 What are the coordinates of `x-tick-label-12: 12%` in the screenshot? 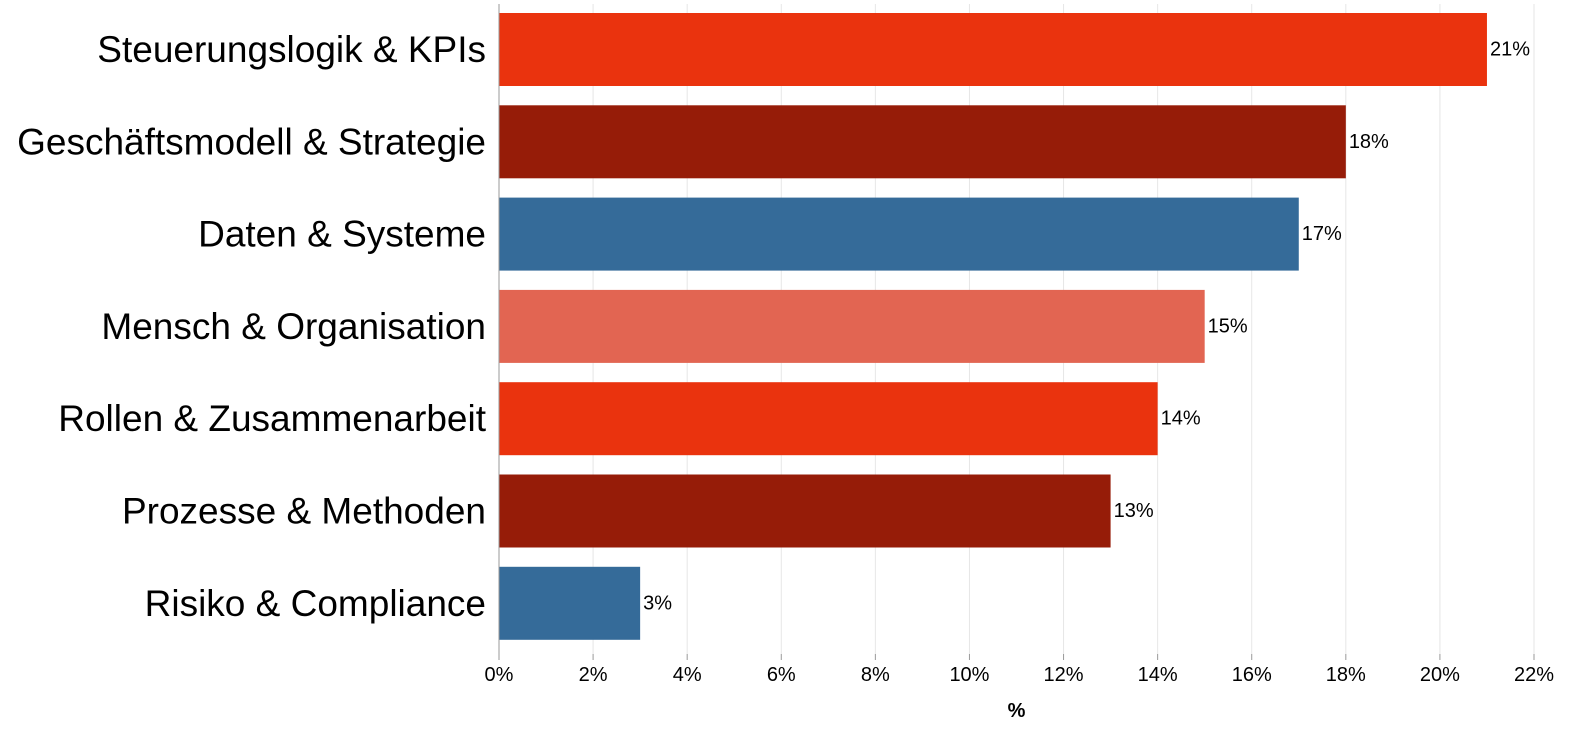 It's located at (1064, 675).